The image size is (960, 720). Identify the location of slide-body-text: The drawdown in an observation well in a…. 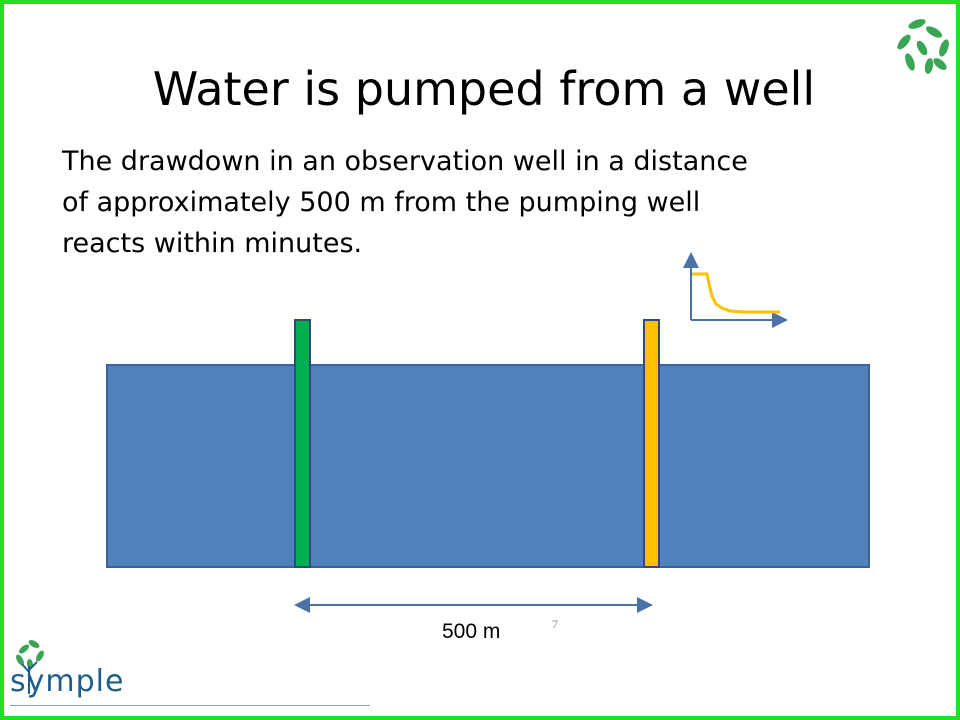
(462, 202).